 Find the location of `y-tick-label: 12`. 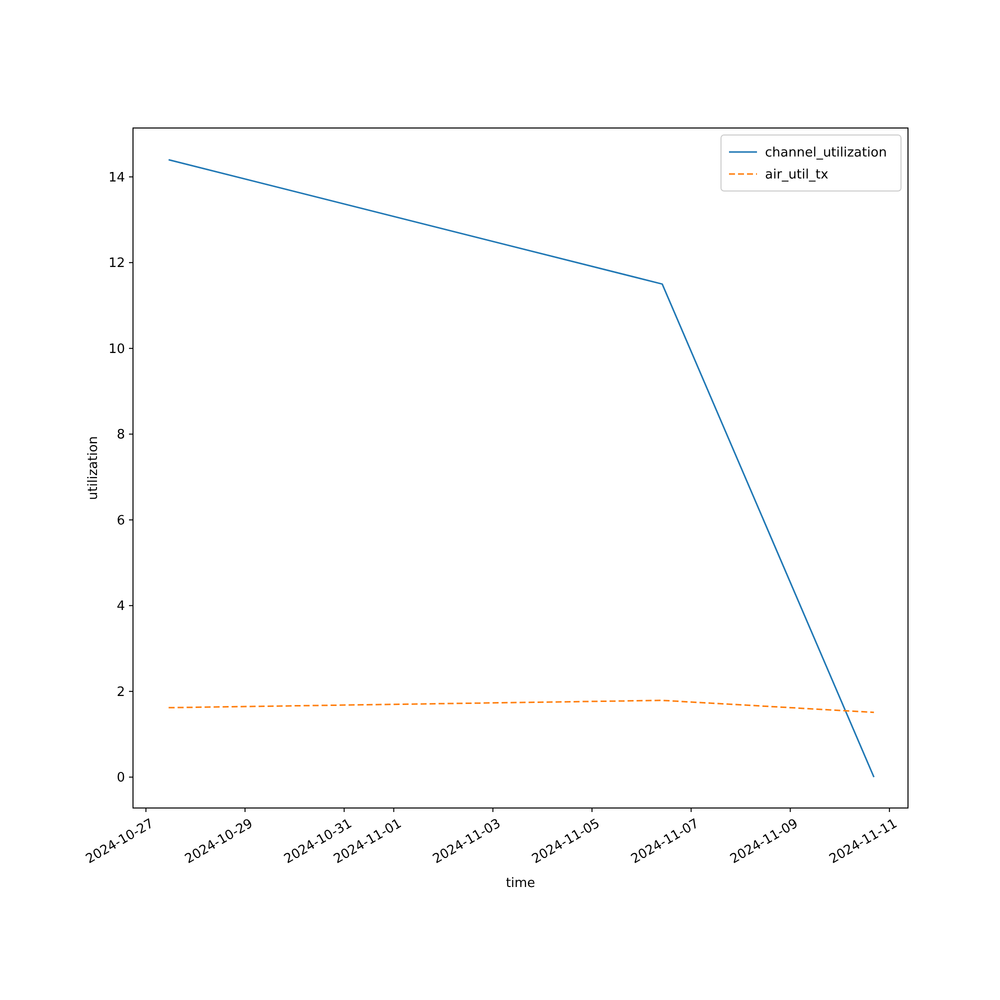

y-tick-label: 12 is located at coordinates (116, 264).